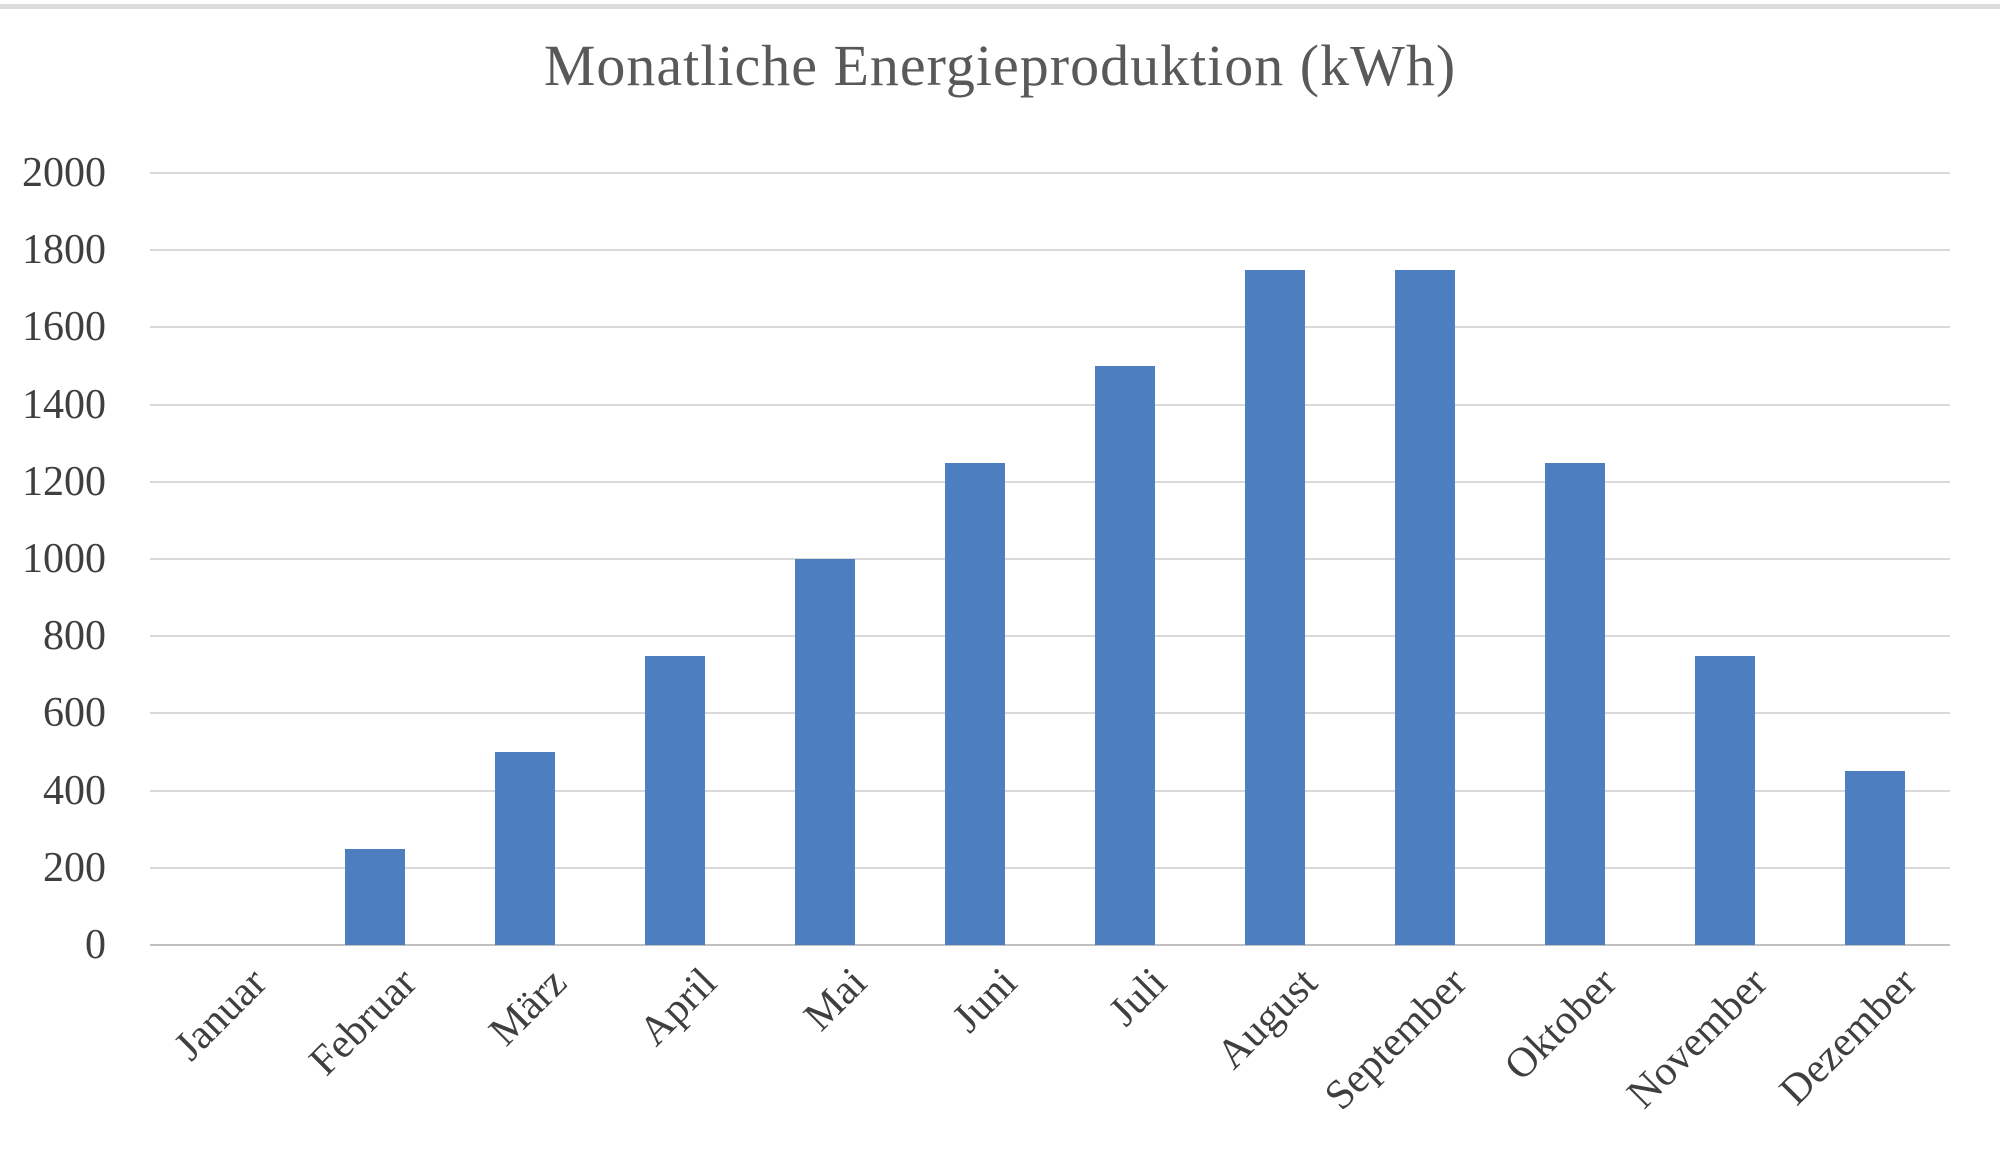 The height and width of the screenshot is (1170, 2000). I want to click on y-tick-label-200: 200, so click(74, 867).